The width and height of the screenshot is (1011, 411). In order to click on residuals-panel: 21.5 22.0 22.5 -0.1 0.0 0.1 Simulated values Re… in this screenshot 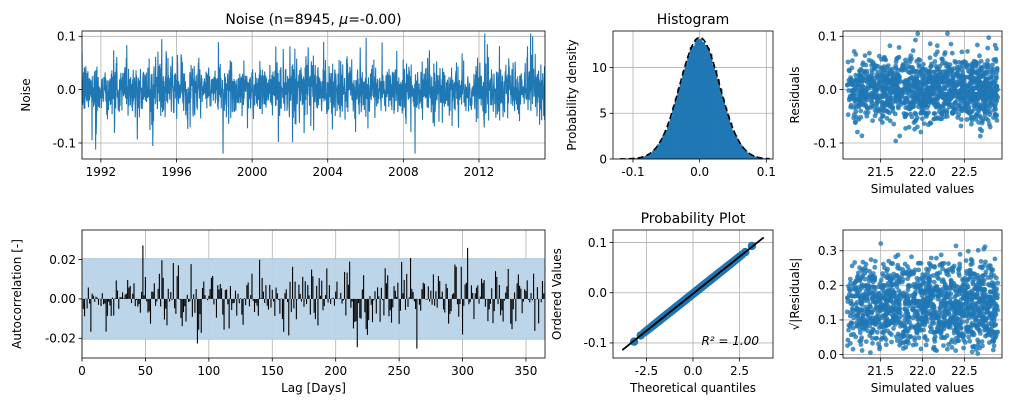, I will do `click(895, 113)`.